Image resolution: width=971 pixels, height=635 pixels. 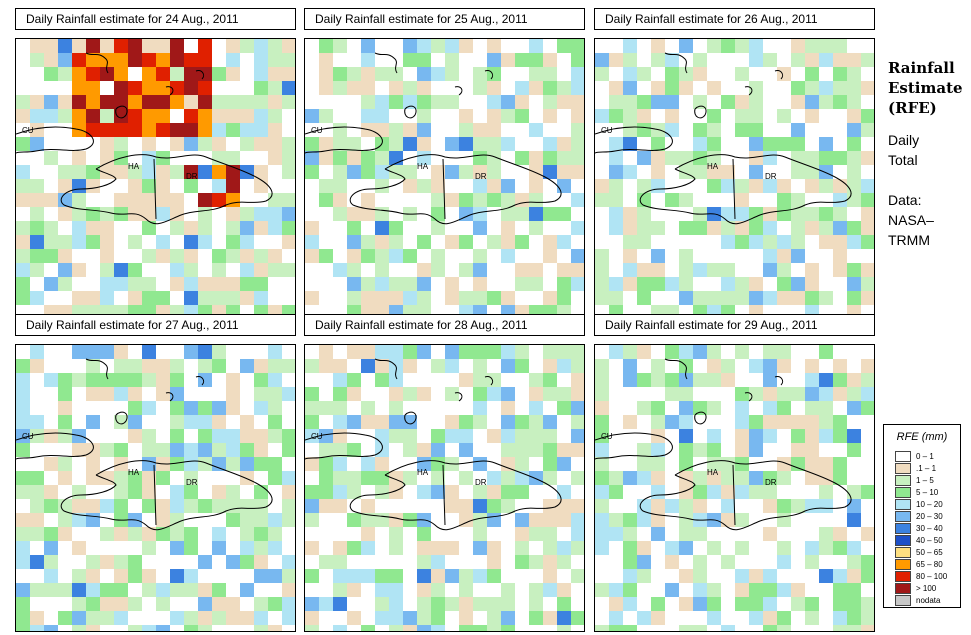 I want to click on legend-label: .1 – 1, so click(x=926, y=468).